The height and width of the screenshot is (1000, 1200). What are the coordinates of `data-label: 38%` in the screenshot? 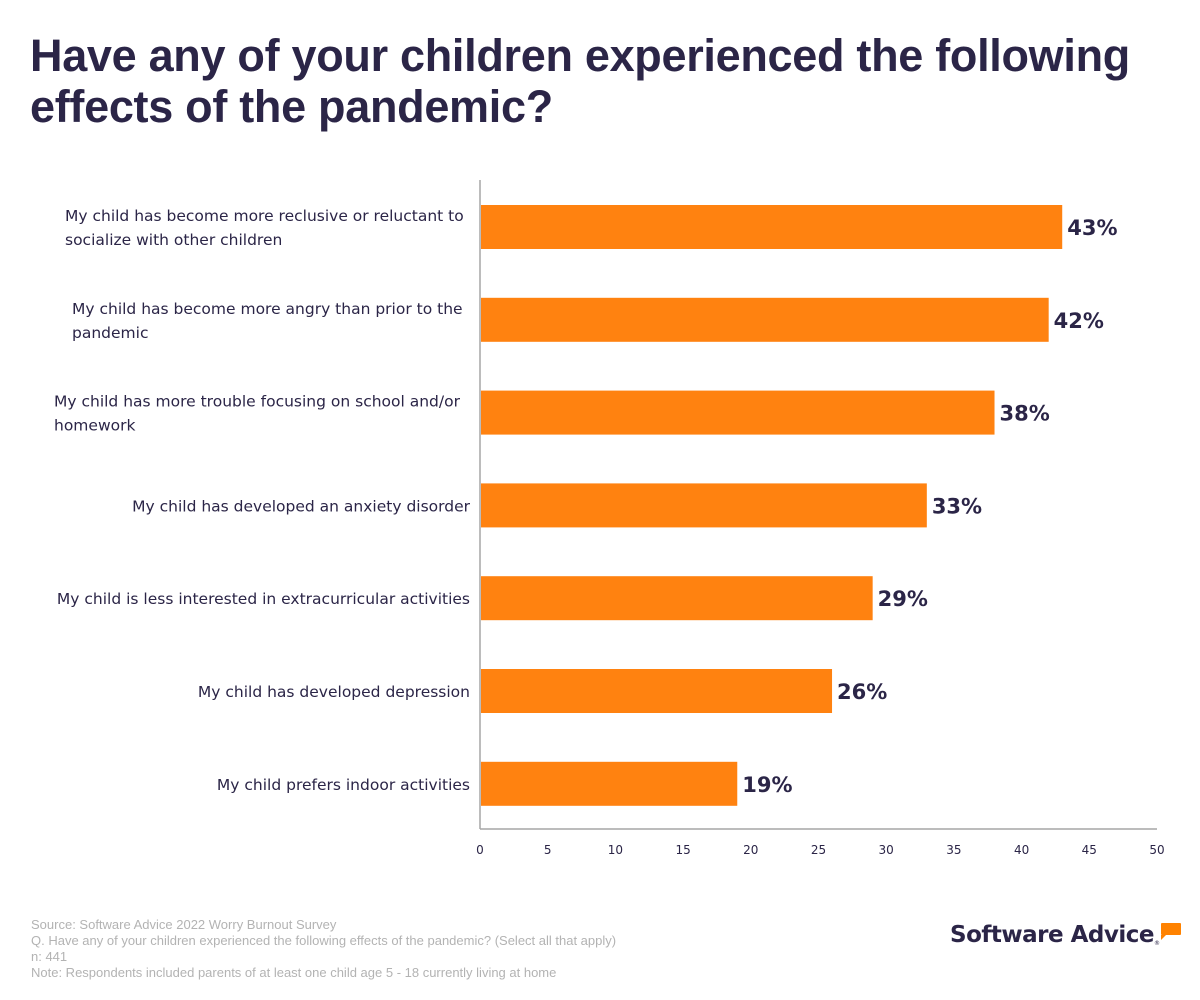 It's located at (1025, 414).